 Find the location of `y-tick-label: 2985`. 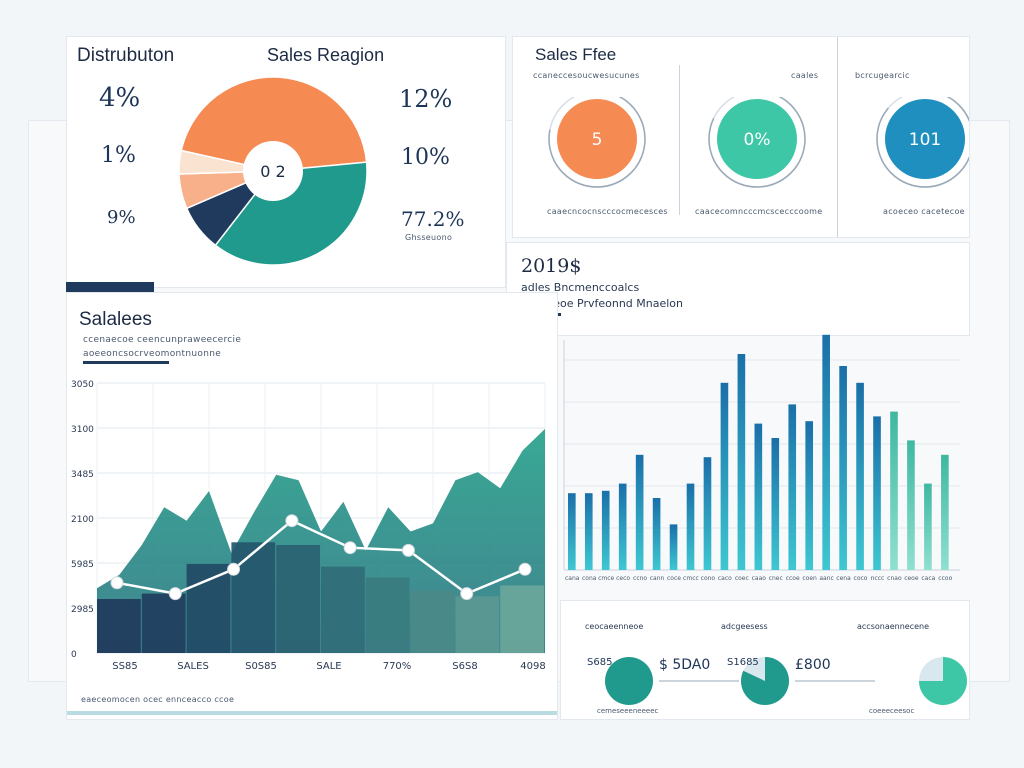

y-tick-label: 2985 is located at coordinates (82, 610).